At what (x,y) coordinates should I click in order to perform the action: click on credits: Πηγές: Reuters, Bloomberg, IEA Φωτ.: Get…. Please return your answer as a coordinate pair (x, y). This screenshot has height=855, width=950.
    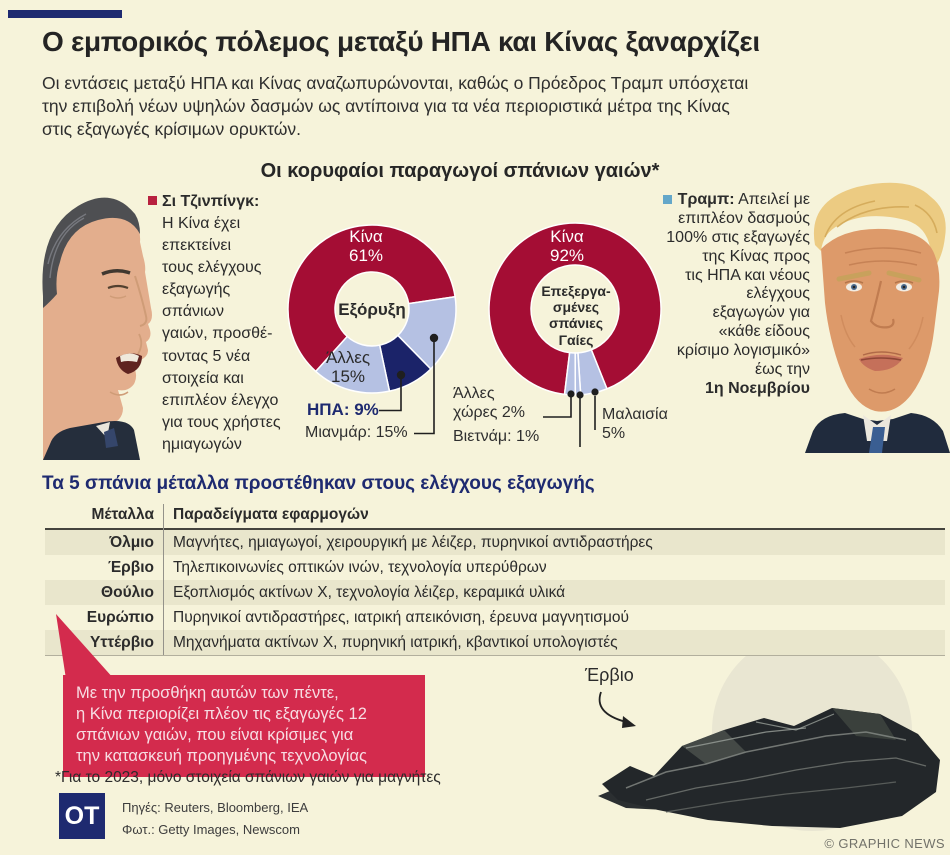
    Looking at the image, I should click on (215, 819).